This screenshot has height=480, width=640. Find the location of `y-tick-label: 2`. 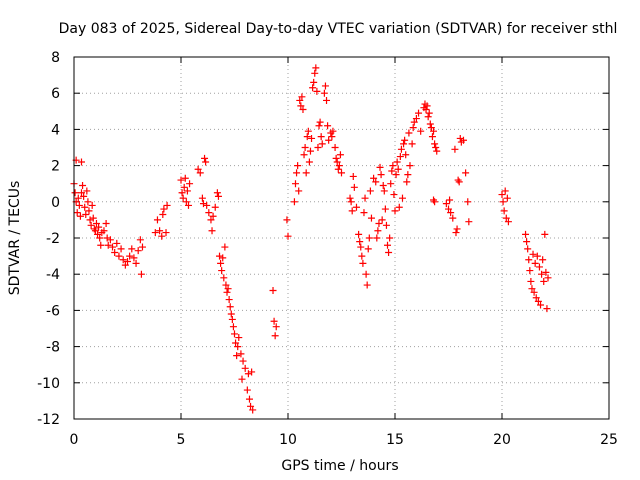

y-tick-label: 2 is located at coordinates (55, 167).